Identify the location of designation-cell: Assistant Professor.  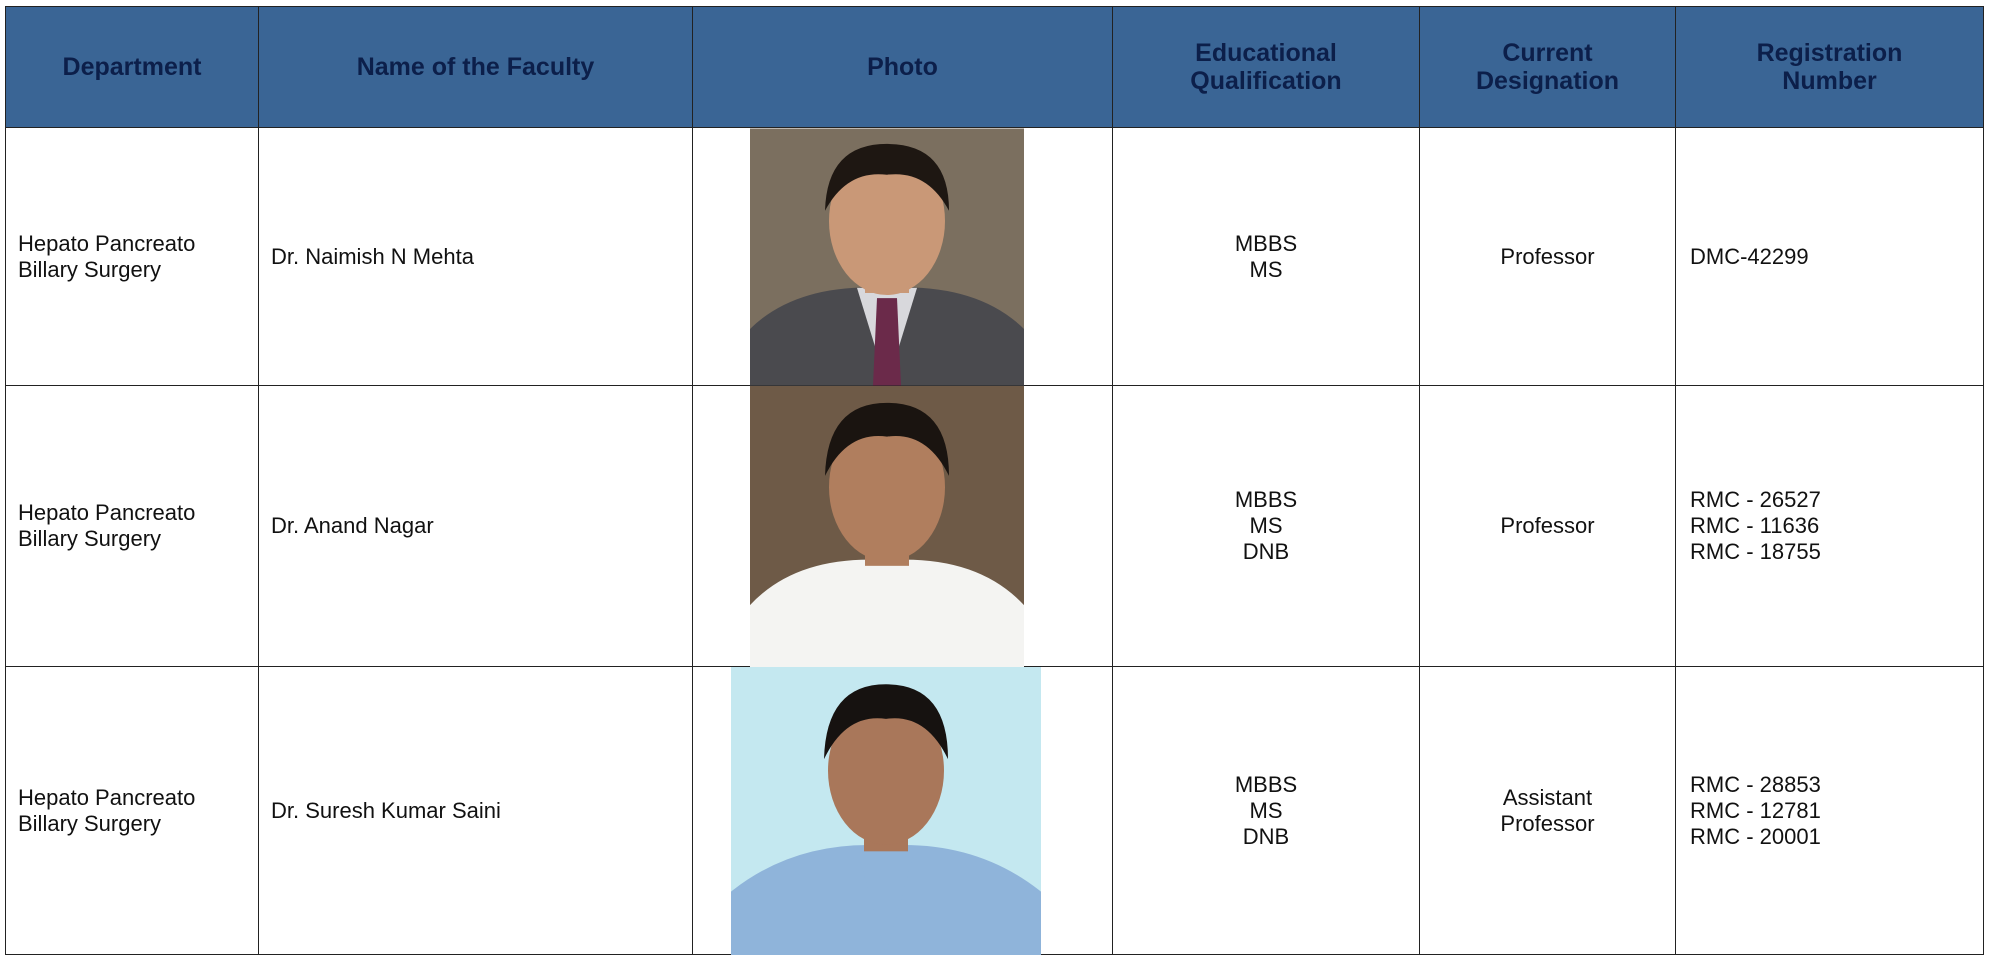
(1547, 810).